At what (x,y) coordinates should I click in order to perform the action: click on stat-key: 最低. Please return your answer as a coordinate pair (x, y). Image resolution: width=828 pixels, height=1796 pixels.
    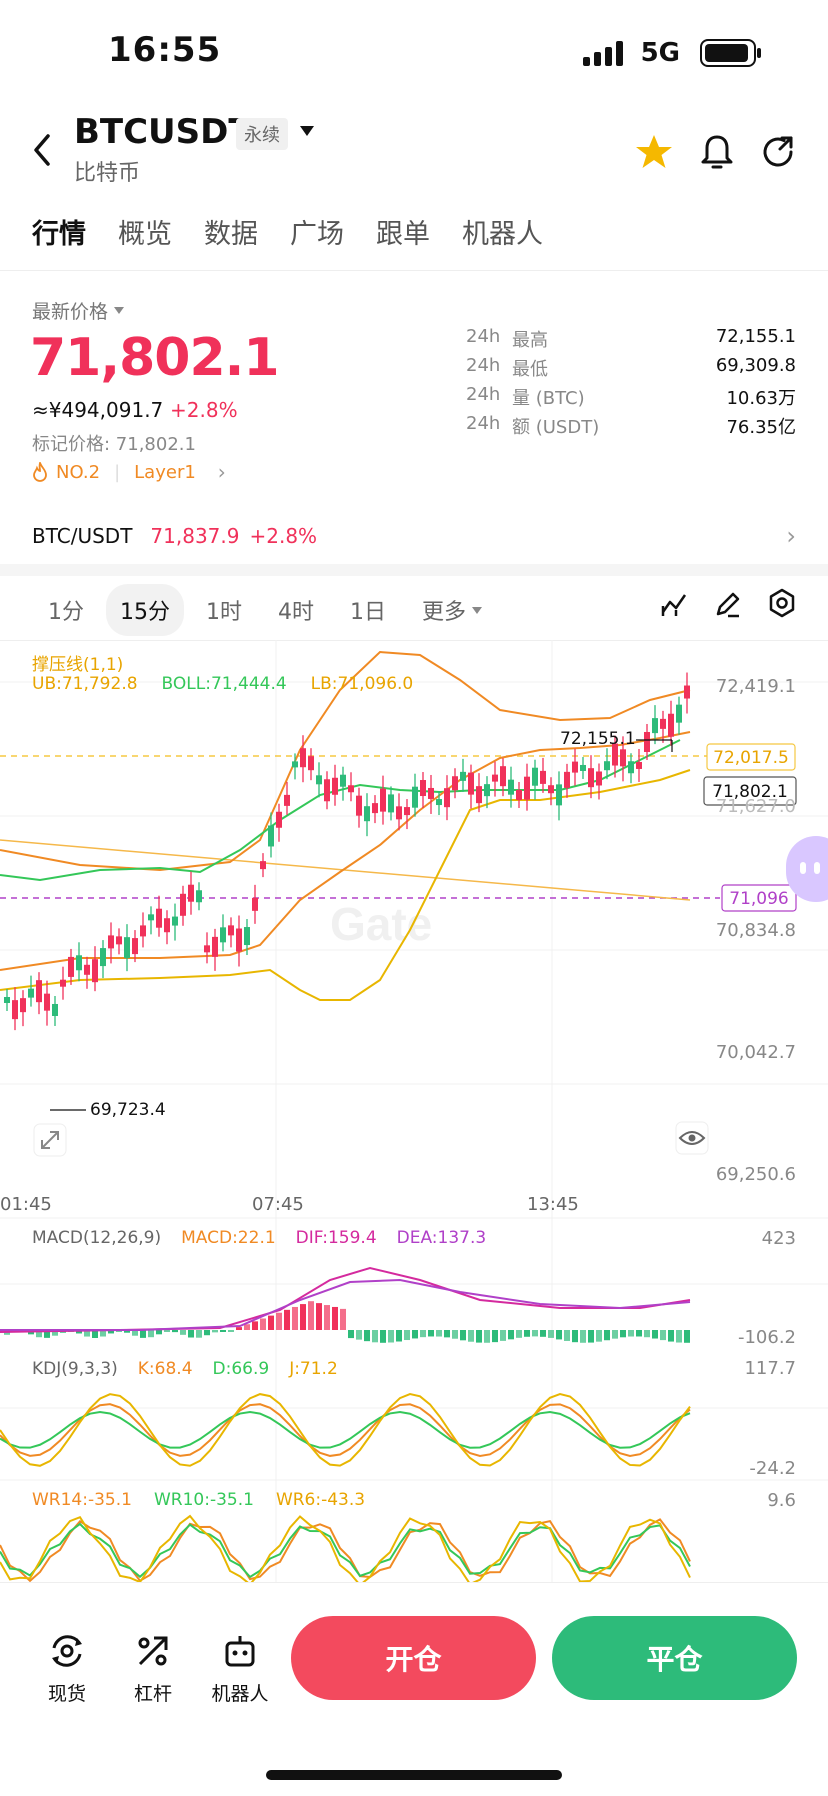
    Looking at the image, I should click on (530, 369).